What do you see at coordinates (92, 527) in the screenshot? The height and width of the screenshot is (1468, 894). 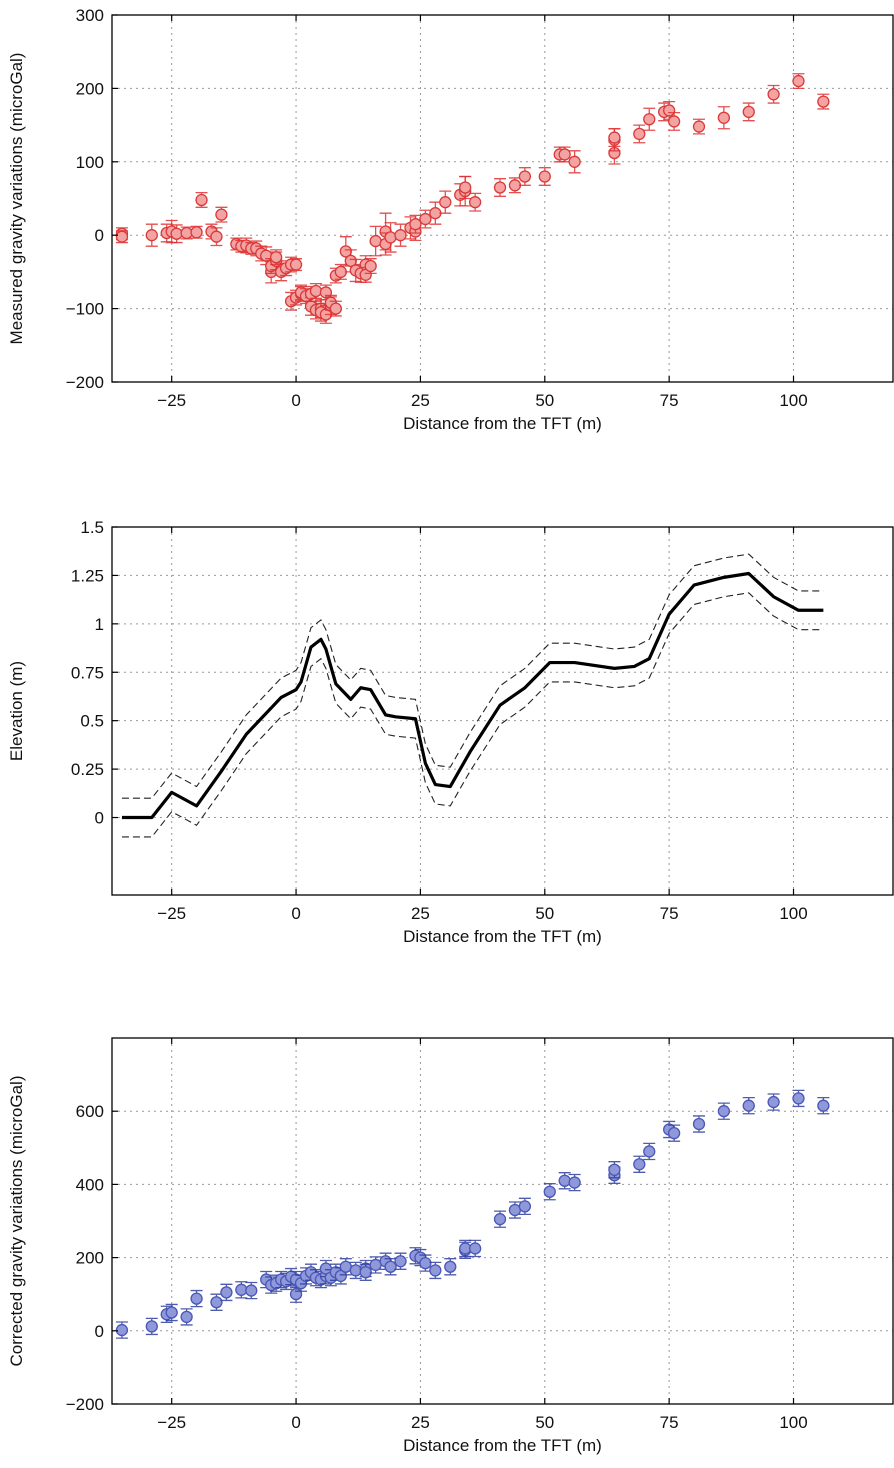 I see `y-tick-label: 1.5` at bounding box center [92, 527].